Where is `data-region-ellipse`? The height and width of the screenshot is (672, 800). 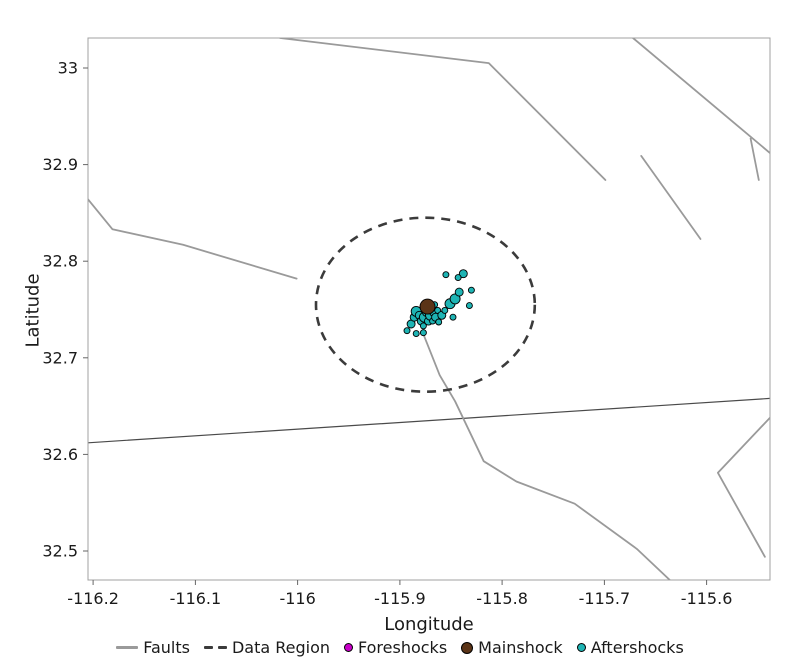
data-region-ellipse is located at coordinates (425, 305).